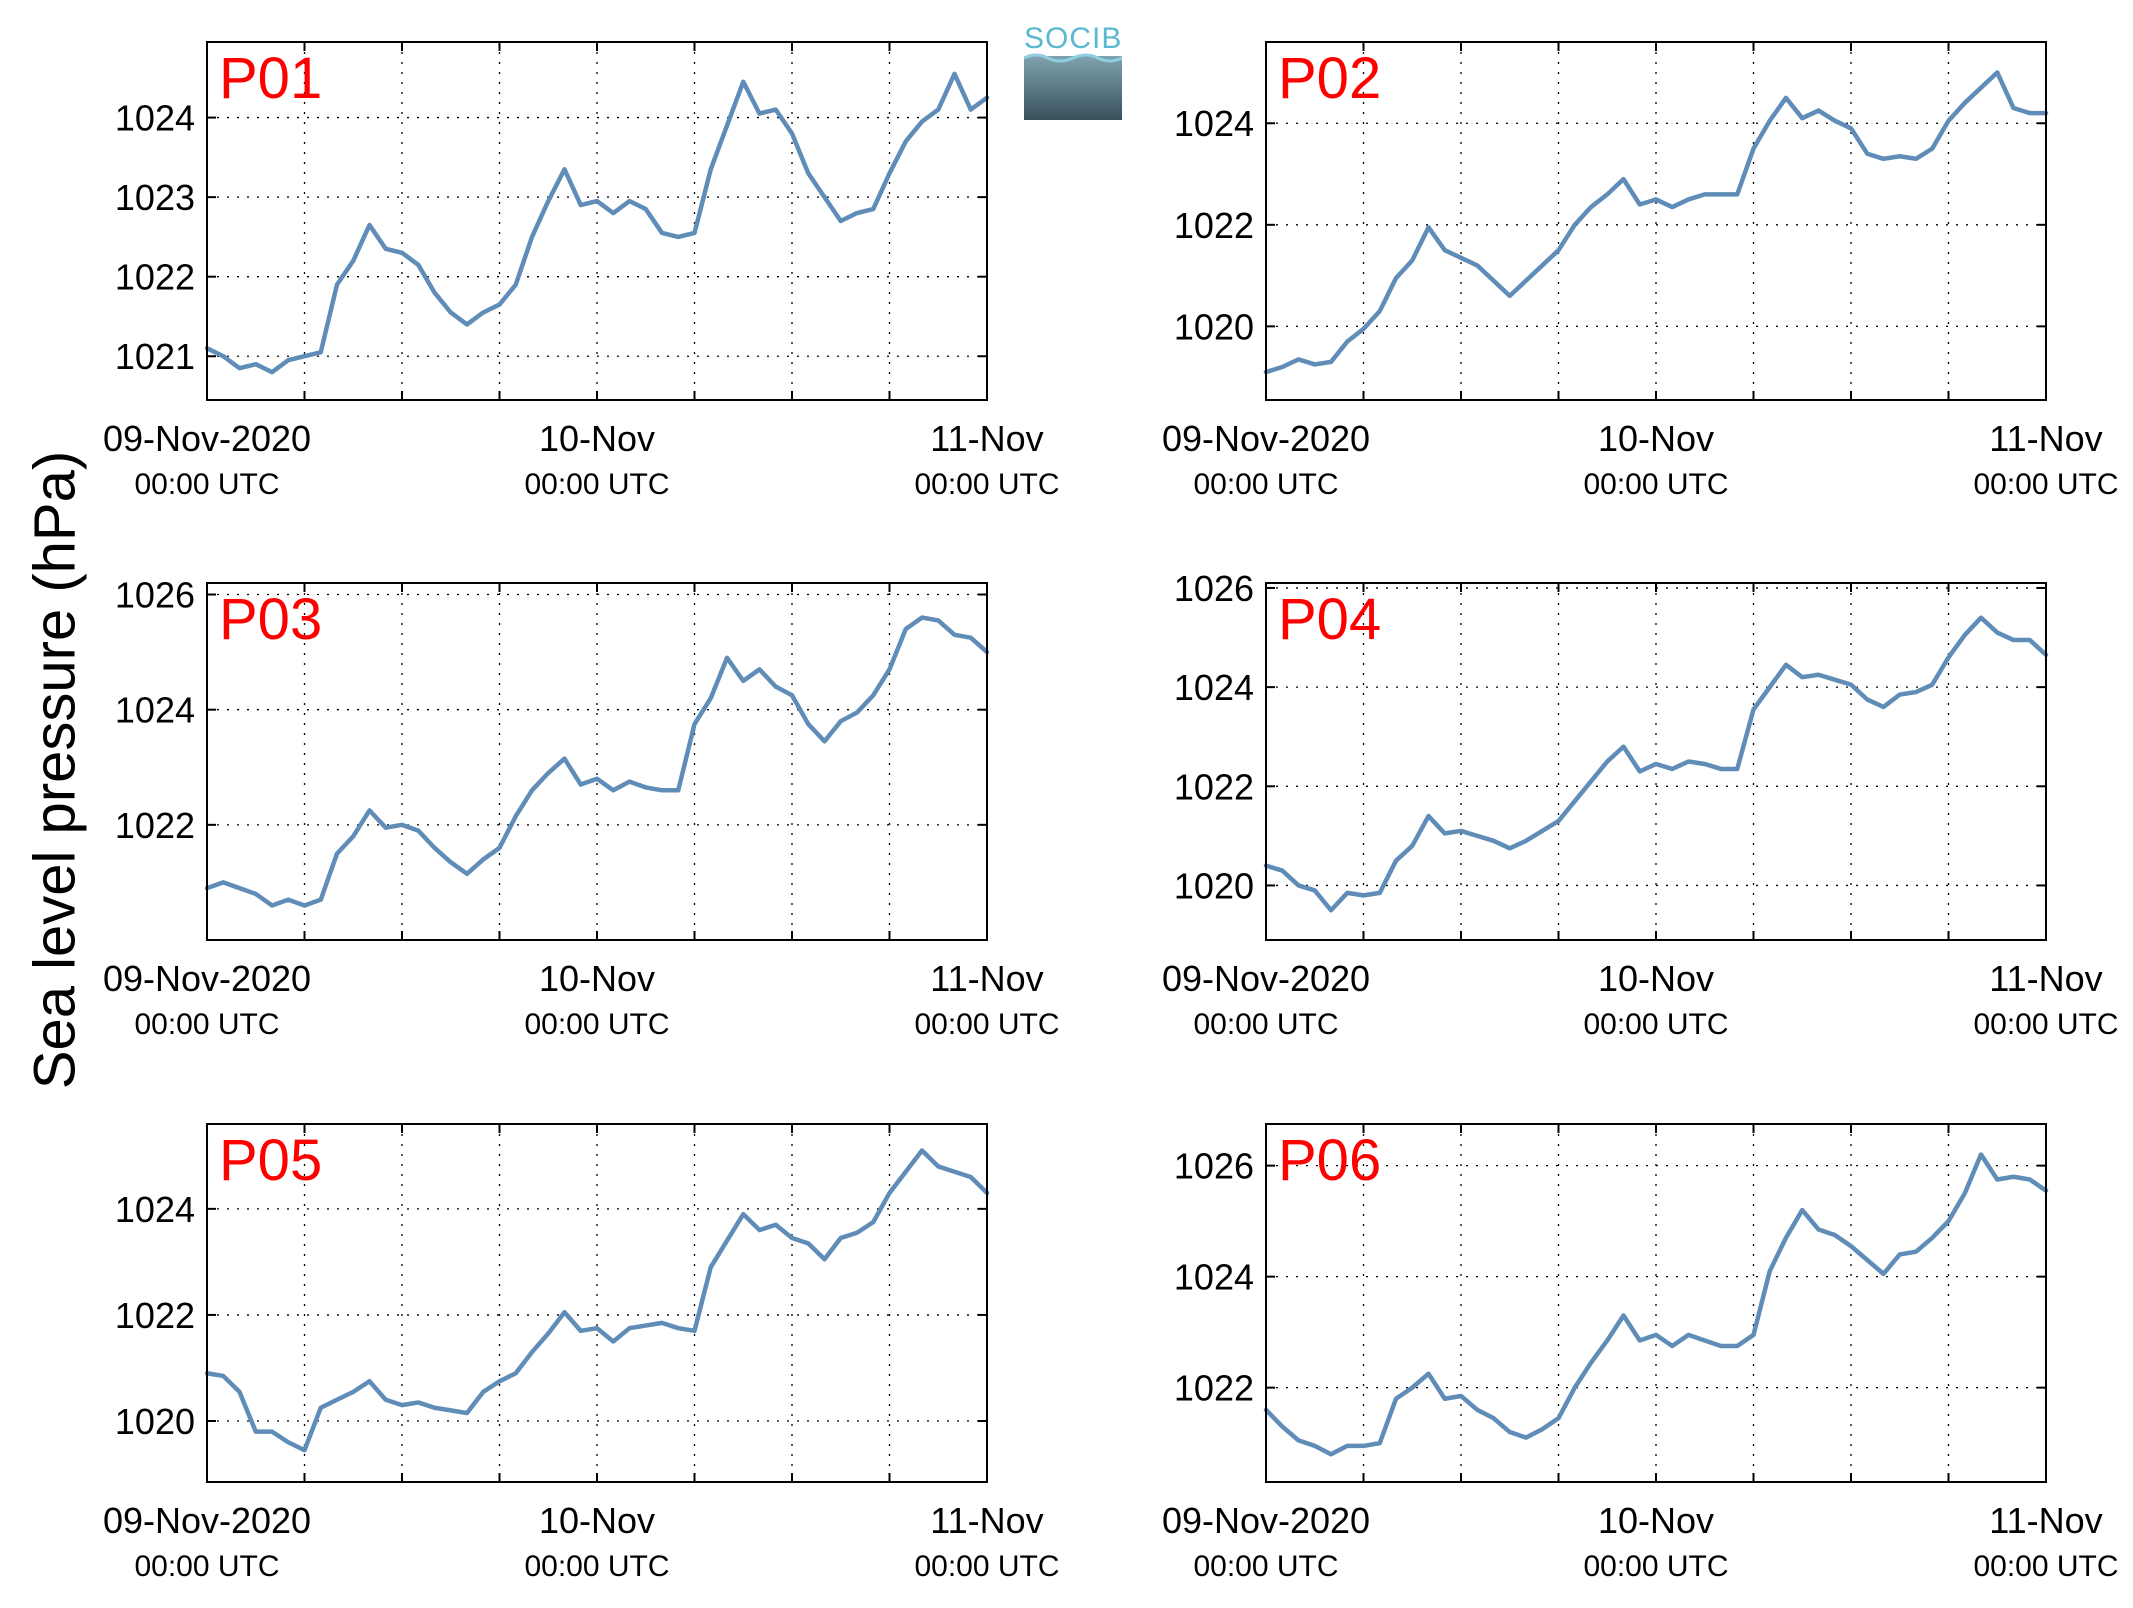  Describe the element at coordinates (270, 1160) in the screenshot. I see `panel-title: P05` at that location.